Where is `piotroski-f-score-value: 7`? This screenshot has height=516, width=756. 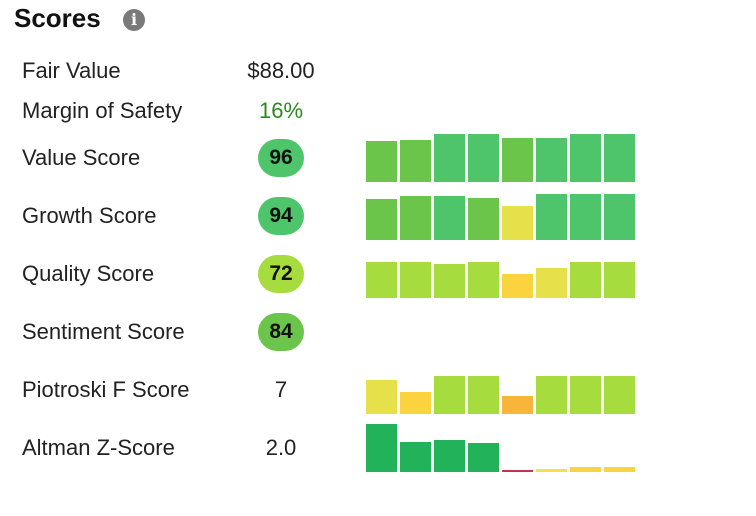 piotroski-f-score-value: 7 is located at coordinates (281, 389).